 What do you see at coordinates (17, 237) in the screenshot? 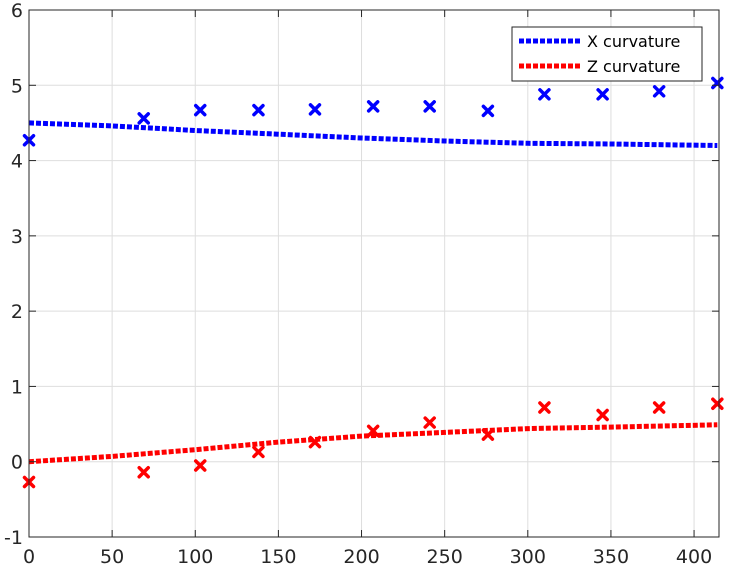
I see `y-tick-label: 3` at bounding box center [17, 237].